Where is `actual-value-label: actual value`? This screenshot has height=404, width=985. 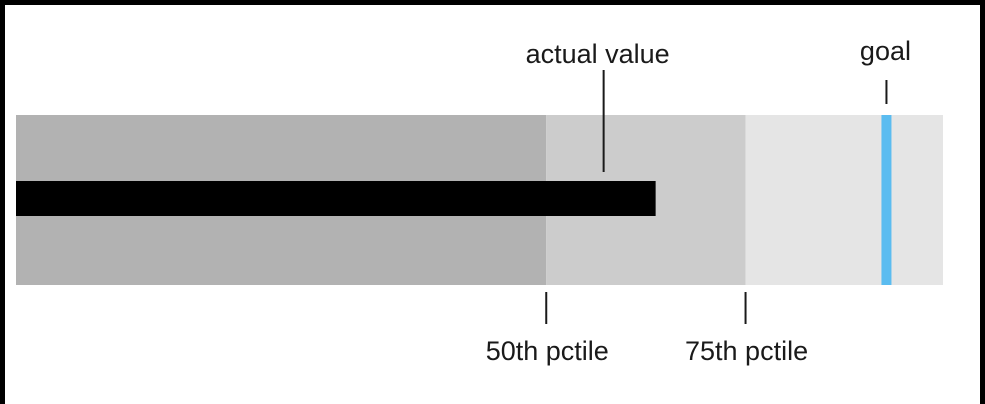
actual-value-label: actual value is located at coordinates (598, 54).